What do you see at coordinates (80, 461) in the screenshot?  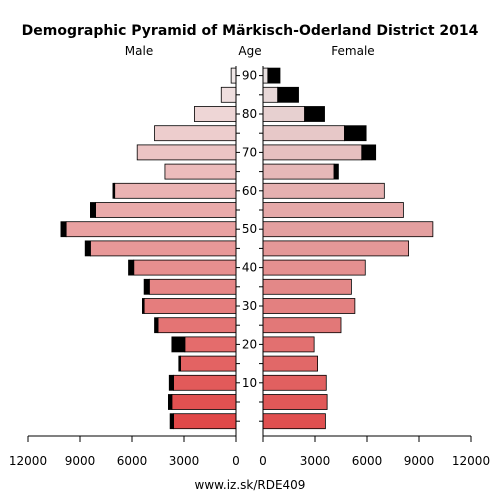 I see `x-tick-label-left: 9000` at bounding box center [80, 461].